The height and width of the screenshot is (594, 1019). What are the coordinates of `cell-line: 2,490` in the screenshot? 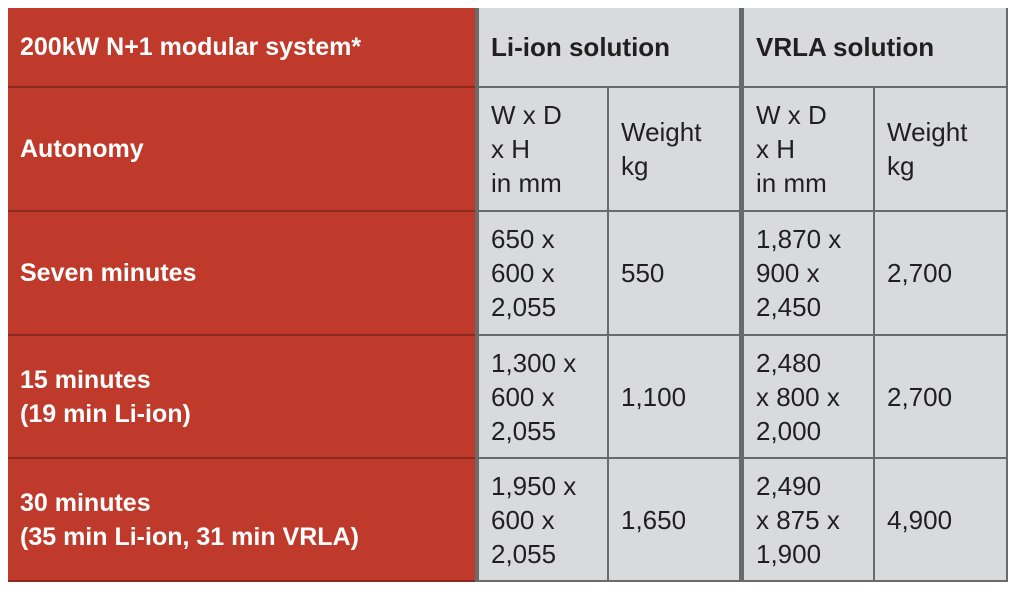 It's located at (789, 485).